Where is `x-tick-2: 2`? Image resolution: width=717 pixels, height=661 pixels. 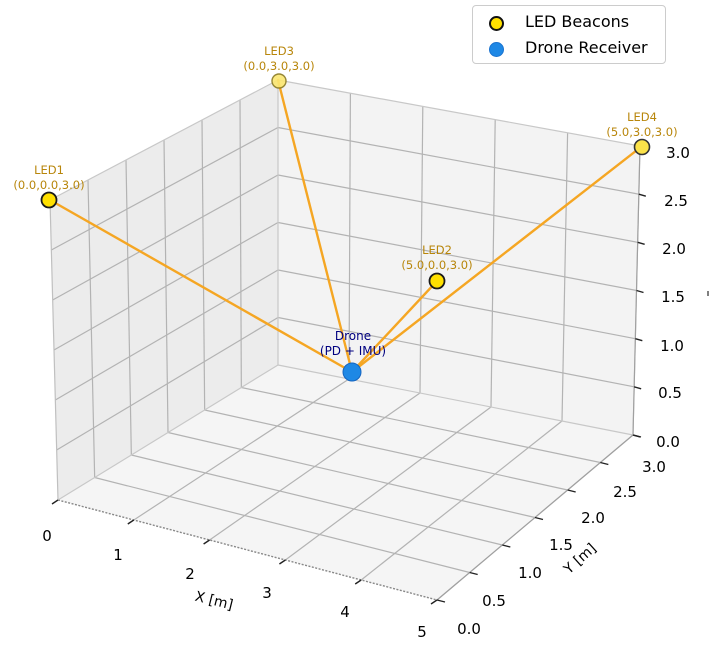
x-tick-2: 2 is located at coordinates (190, 574).